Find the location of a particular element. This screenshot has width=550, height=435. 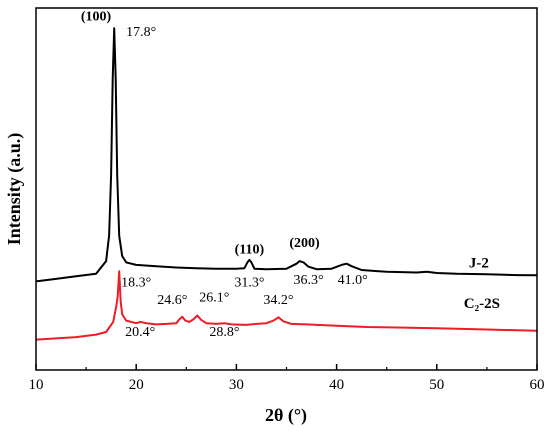

peak-index-label: (110) is located at coordinates (250, 250).